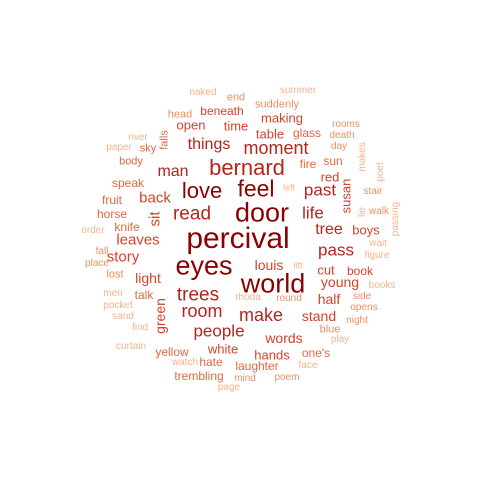  I want to click on word-lost: lost, so click(115, 274).